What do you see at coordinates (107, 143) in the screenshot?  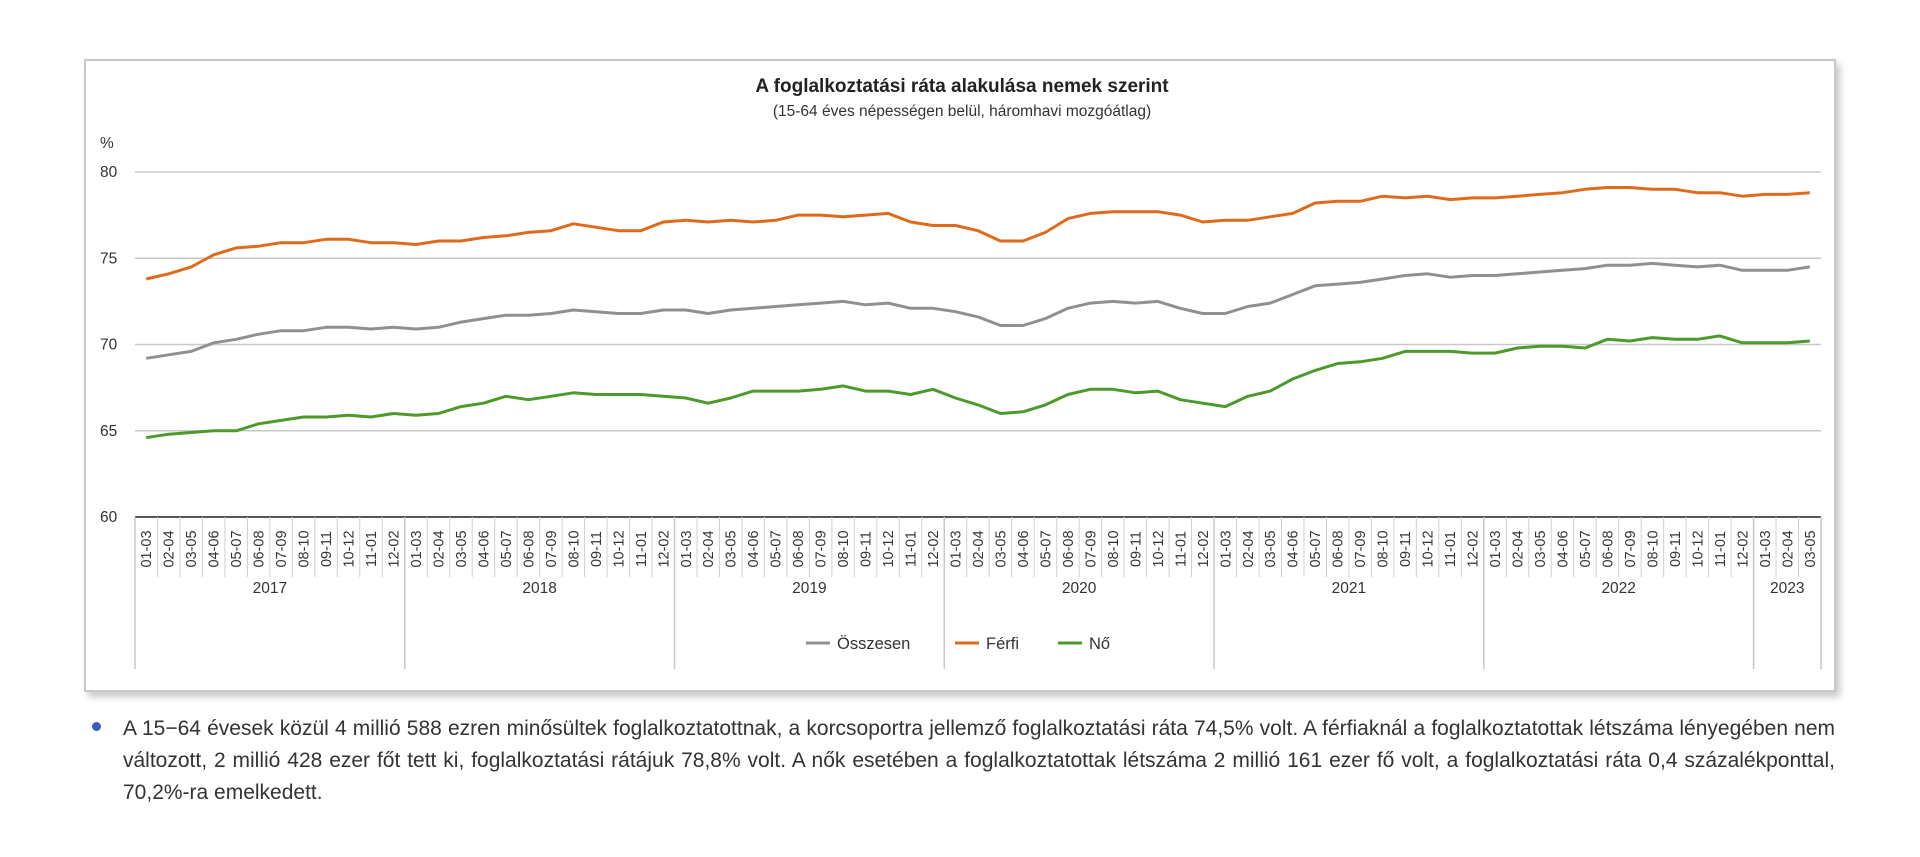 I see `y-axis-unit-label: %` at bounding box center [107, 143].